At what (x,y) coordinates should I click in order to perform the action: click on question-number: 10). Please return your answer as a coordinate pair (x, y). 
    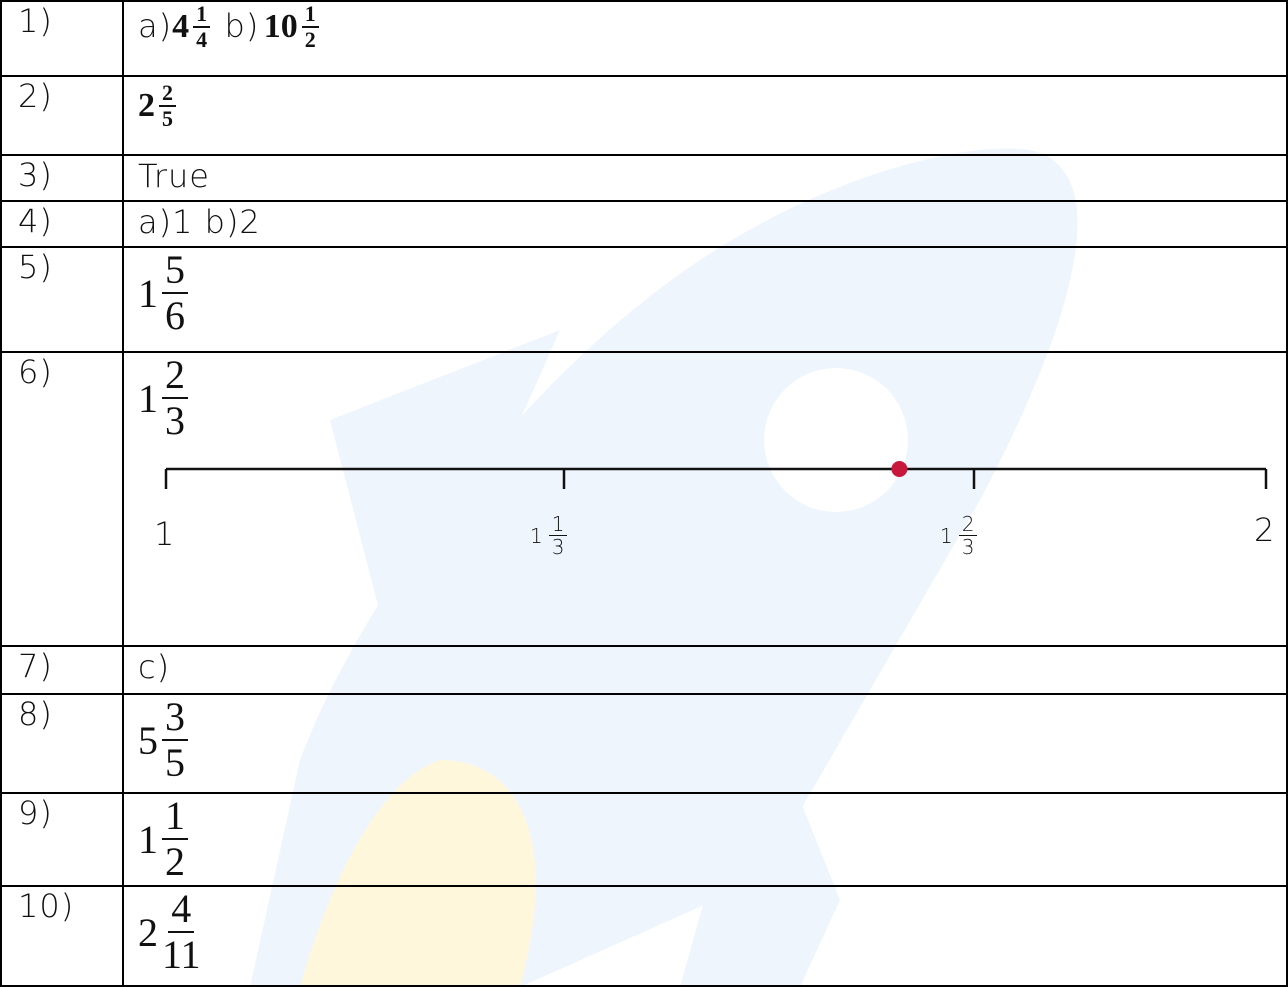
    Looking at the image, I should click on (62, 936).